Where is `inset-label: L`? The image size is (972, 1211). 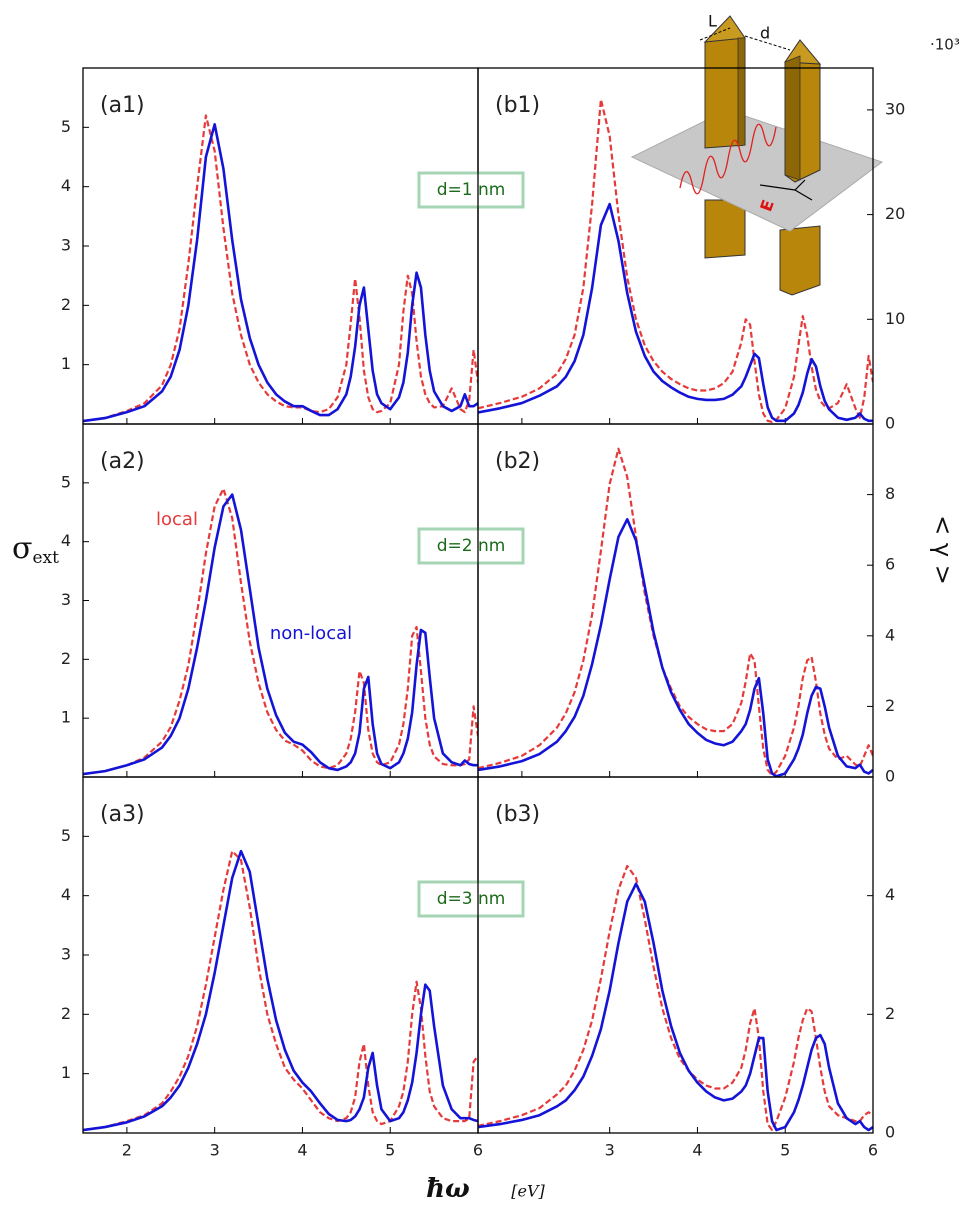
inset-label: L is located at coordinates (712, 21).